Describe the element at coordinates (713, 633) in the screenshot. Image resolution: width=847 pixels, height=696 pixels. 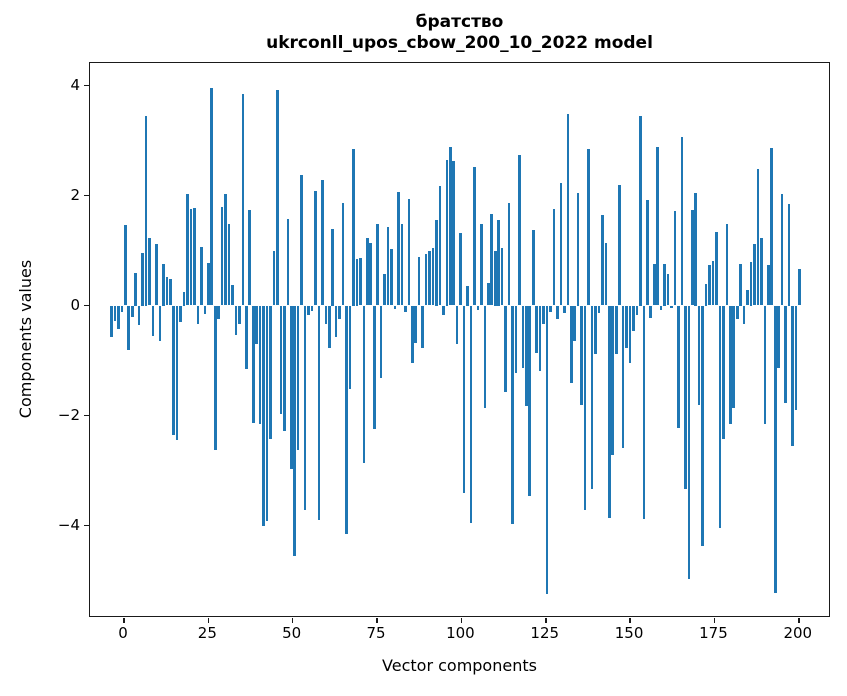
I see `x-tick-label-175: 175` at that location.